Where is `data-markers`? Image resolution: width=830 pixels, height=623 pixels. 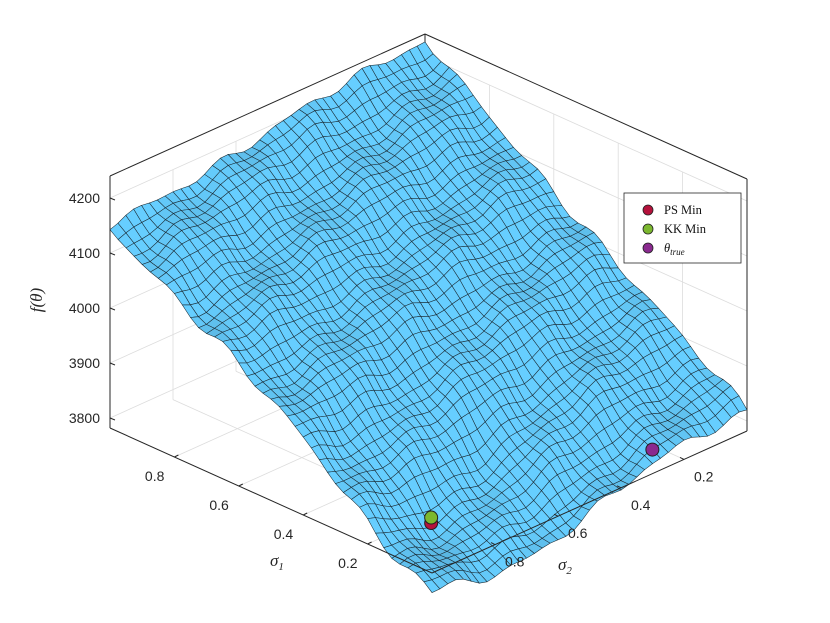
data-markers is located at coordinates (542, 486).